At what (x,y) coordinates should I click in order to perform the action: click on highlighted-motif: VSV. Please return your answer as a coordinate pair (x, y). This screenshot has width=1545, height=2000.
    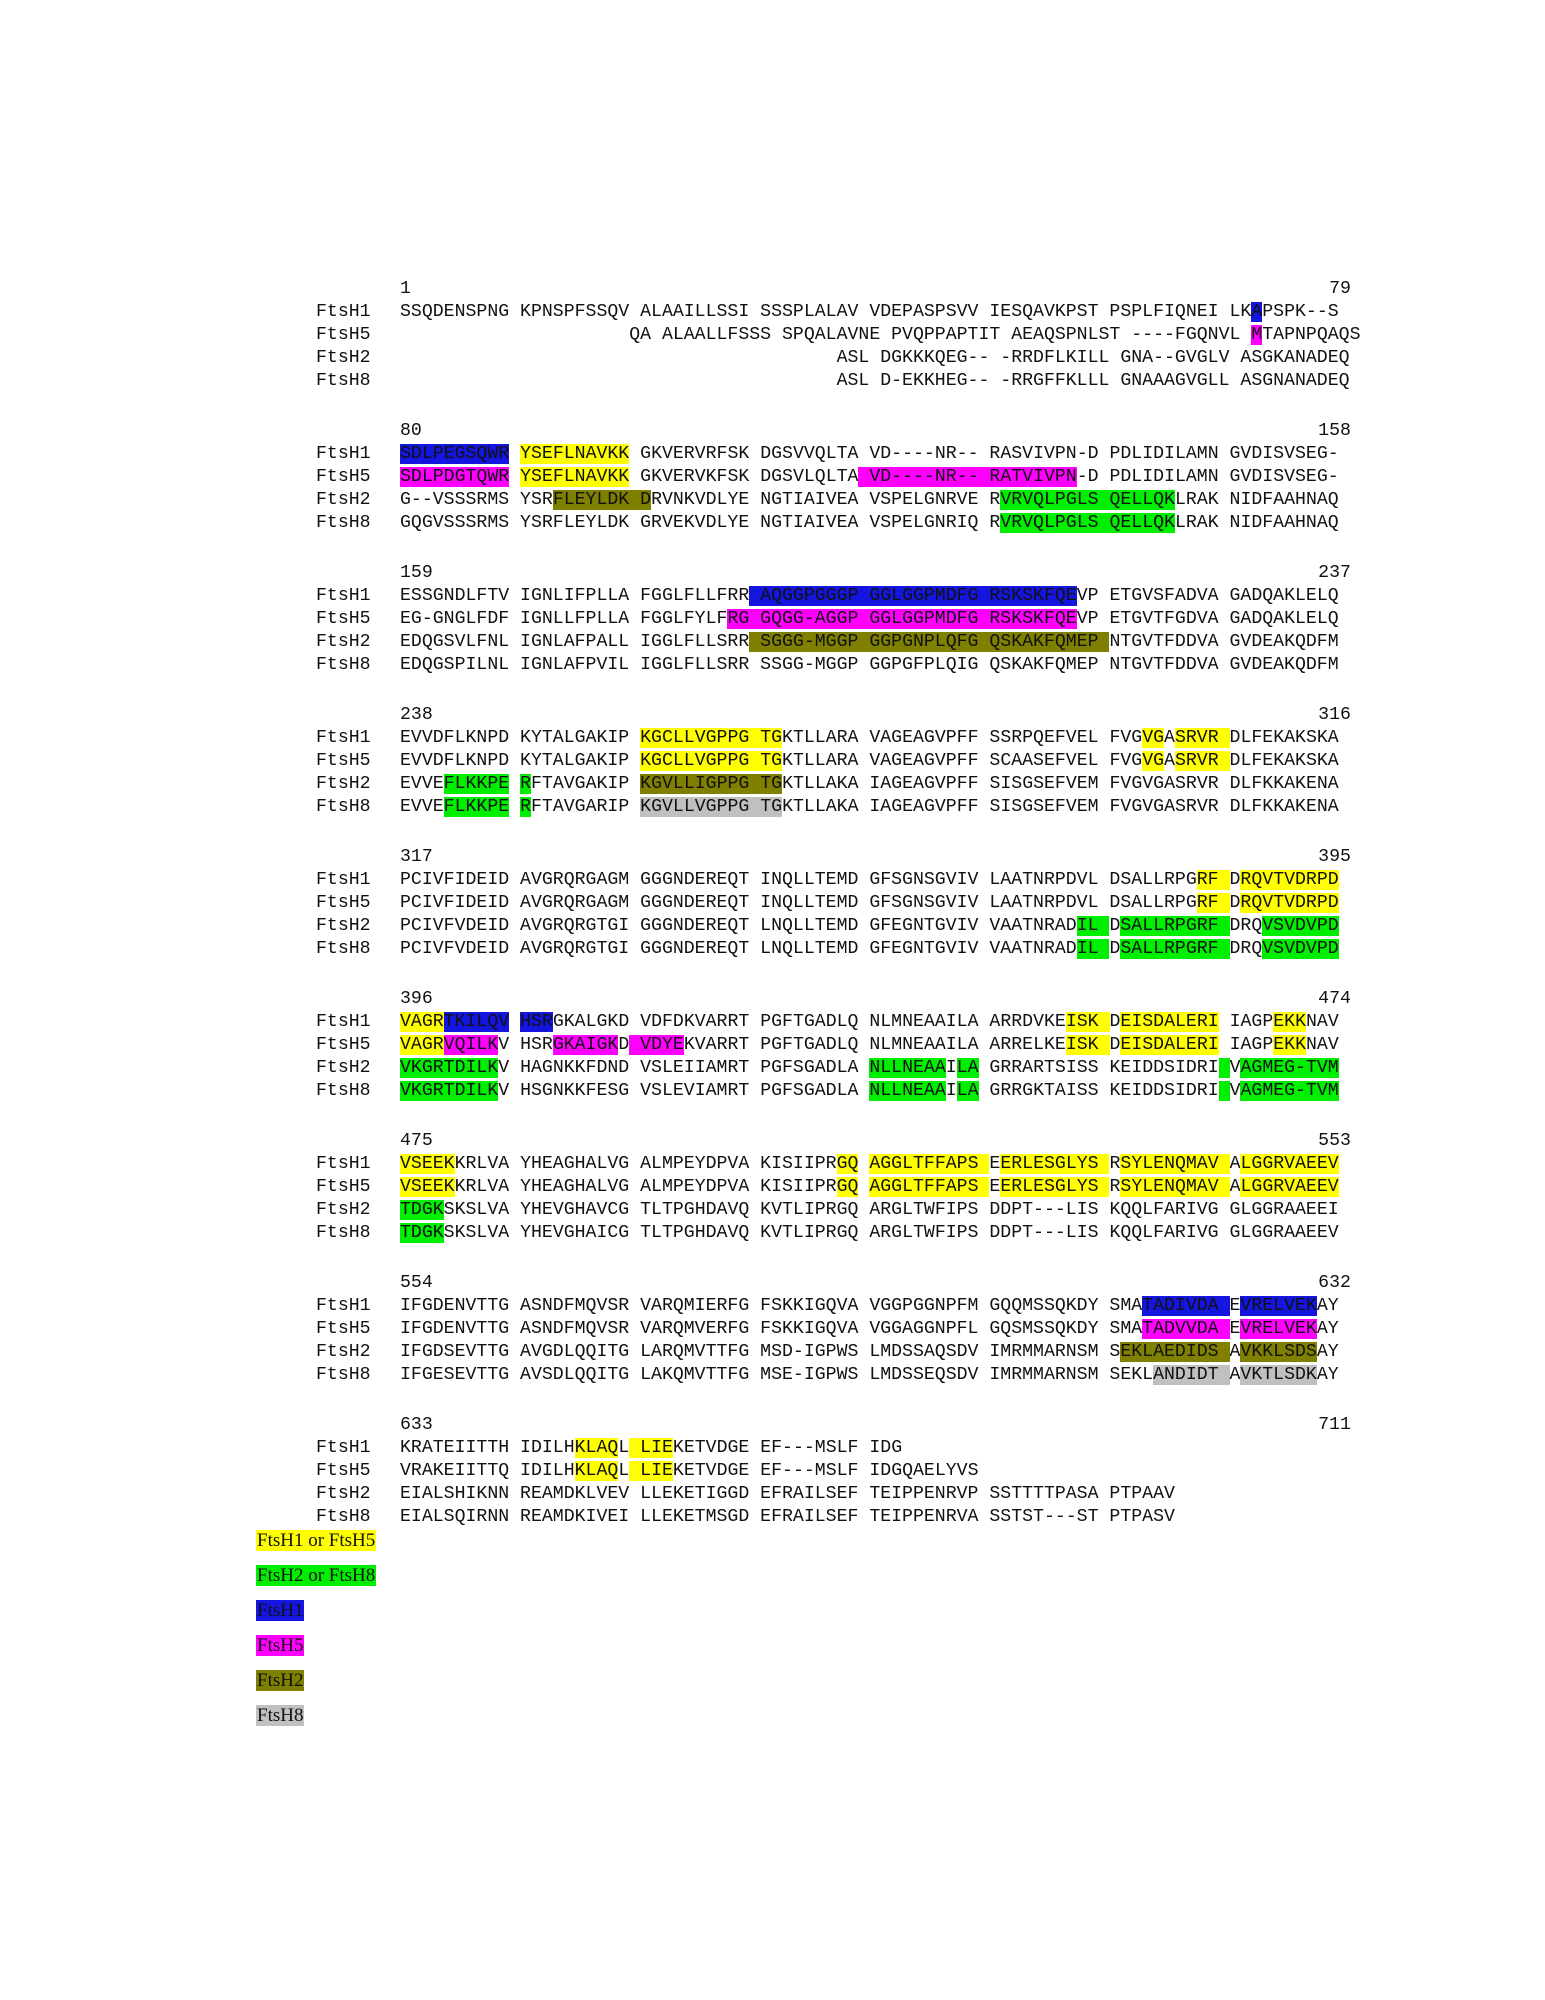
    Looking at the image, I should click on (1279, 949).